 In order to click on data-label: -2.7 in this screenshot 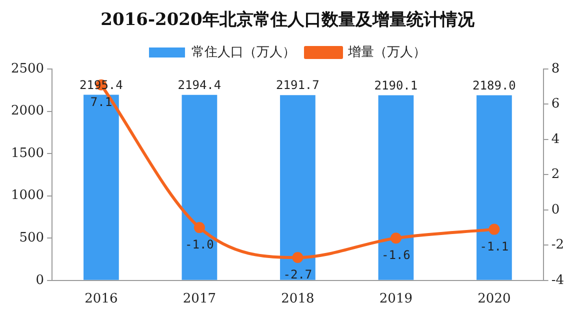, I will do `click(297, 275)`.